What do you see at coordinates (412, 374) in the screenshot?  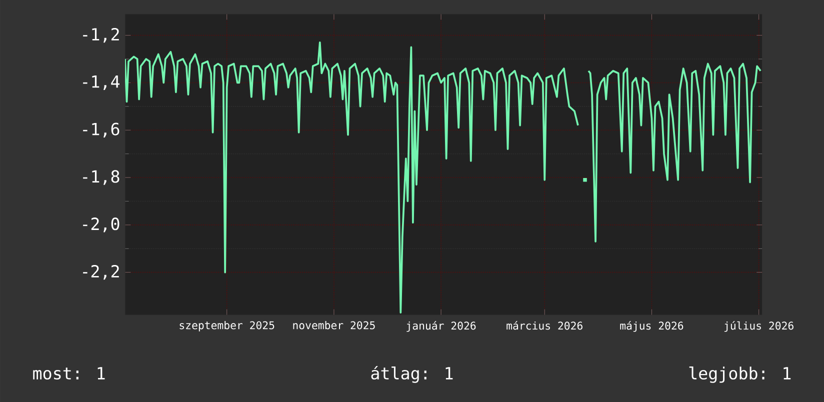 I see `text: átlag: 1` at bounding box center [412, 374].